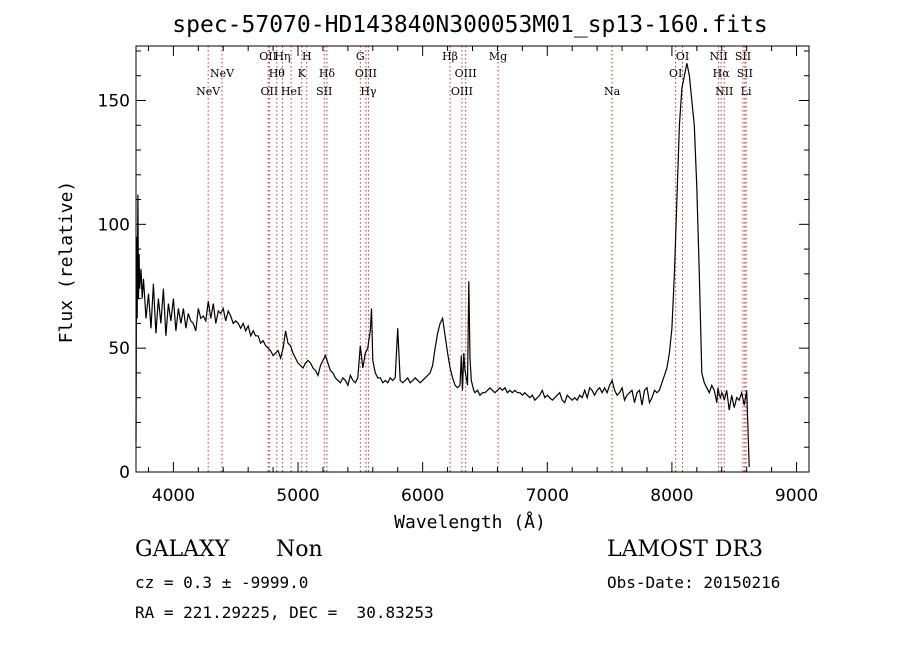 The height and width of the screenshot is (649, 900). Describe the element at coordinates (324, 91) in the screenshot. I see `line-label-11: SII` at that location.